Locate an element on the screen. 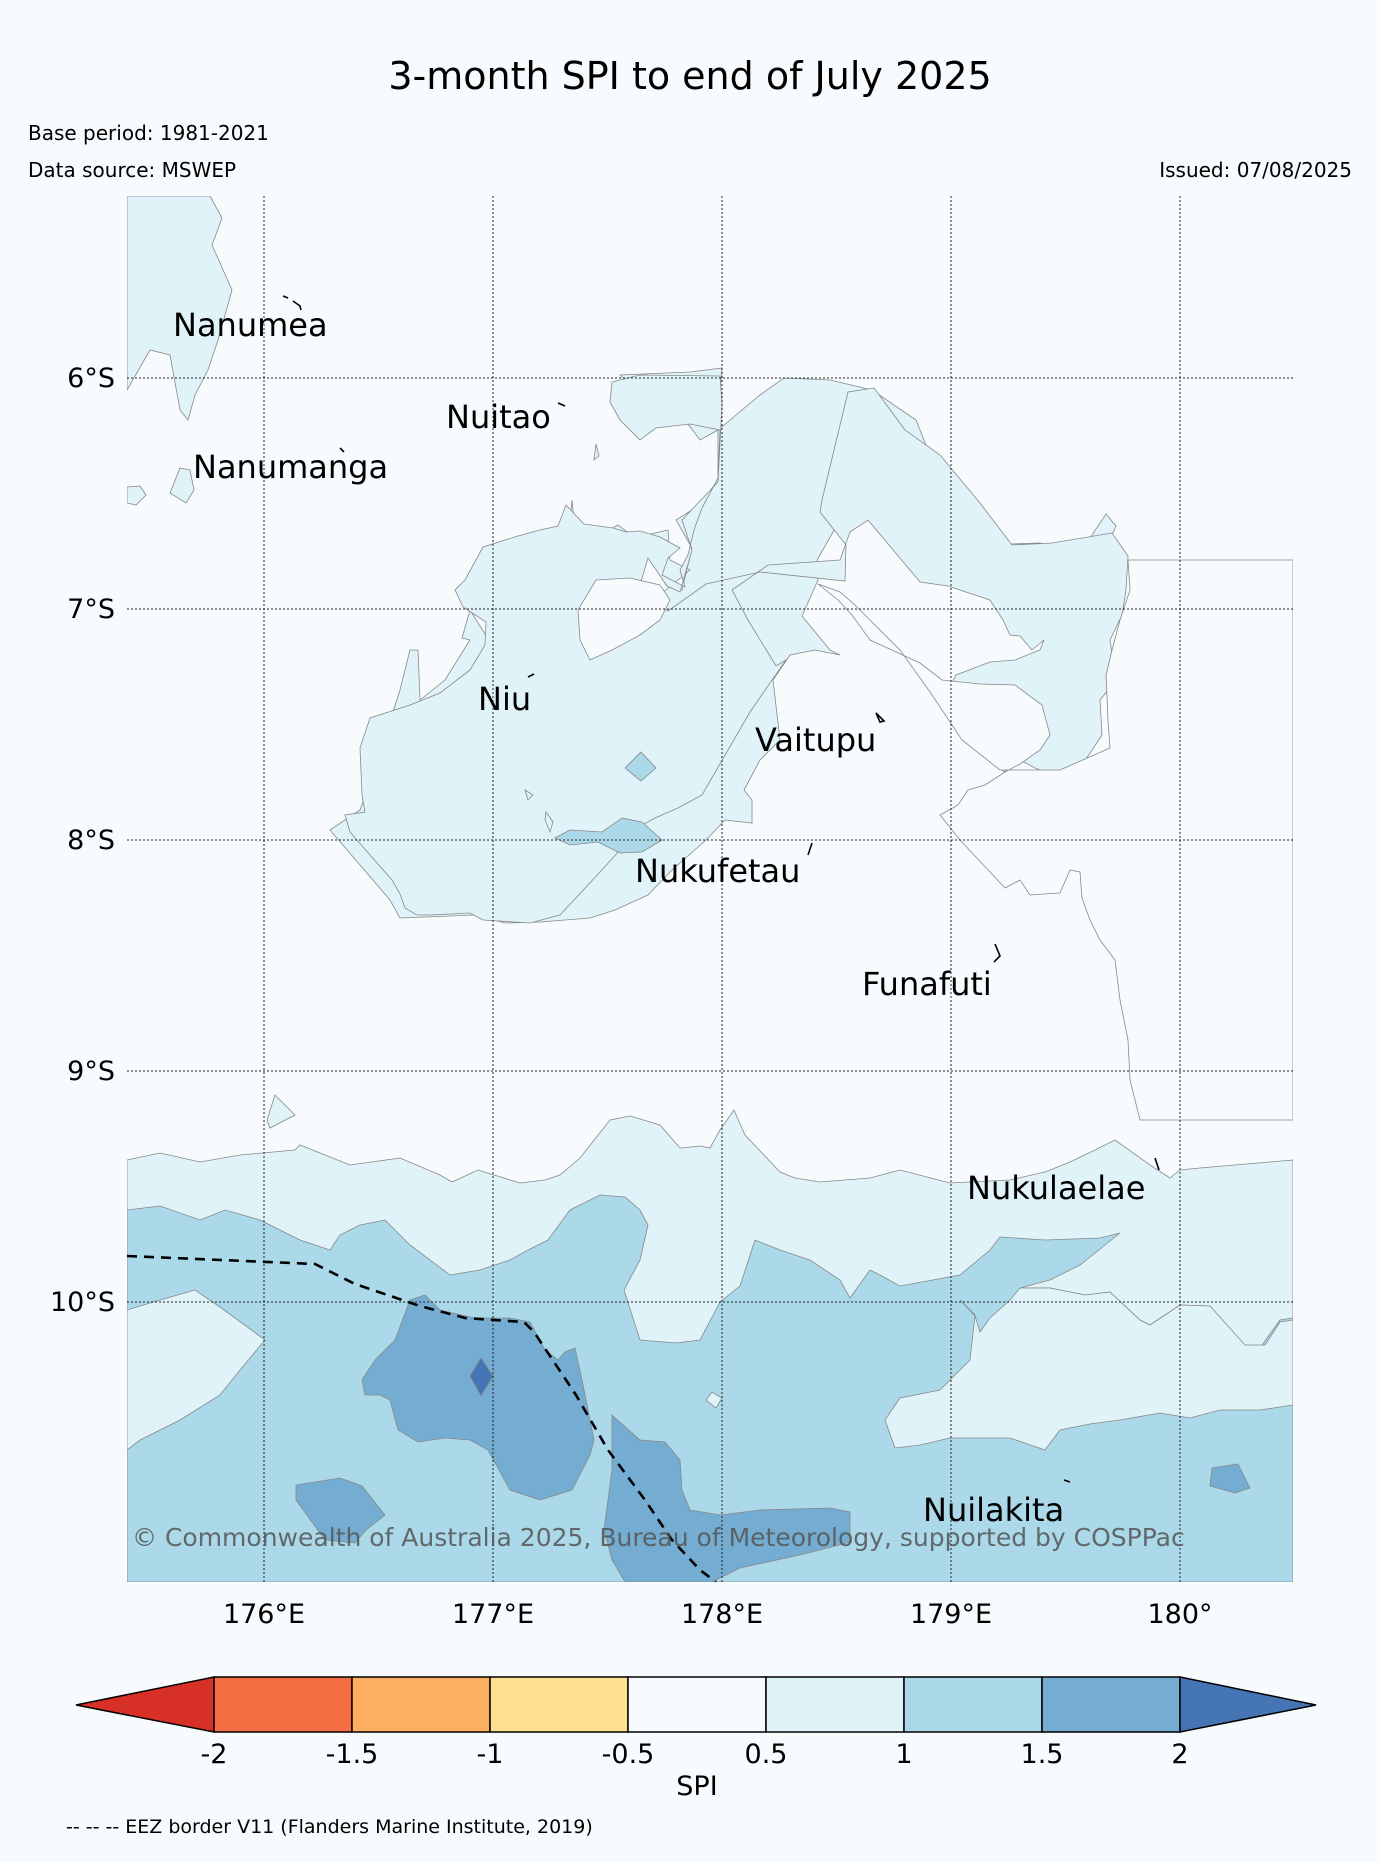  contour-1.5-2 is located at coordinates (478, 1397).